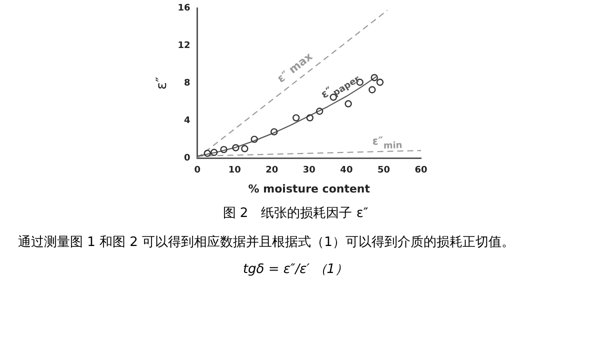  What do you see at coordinates (421, 171) in the screenshot?
I see `x-tick-label: 60` at bounding box center [421, 171].